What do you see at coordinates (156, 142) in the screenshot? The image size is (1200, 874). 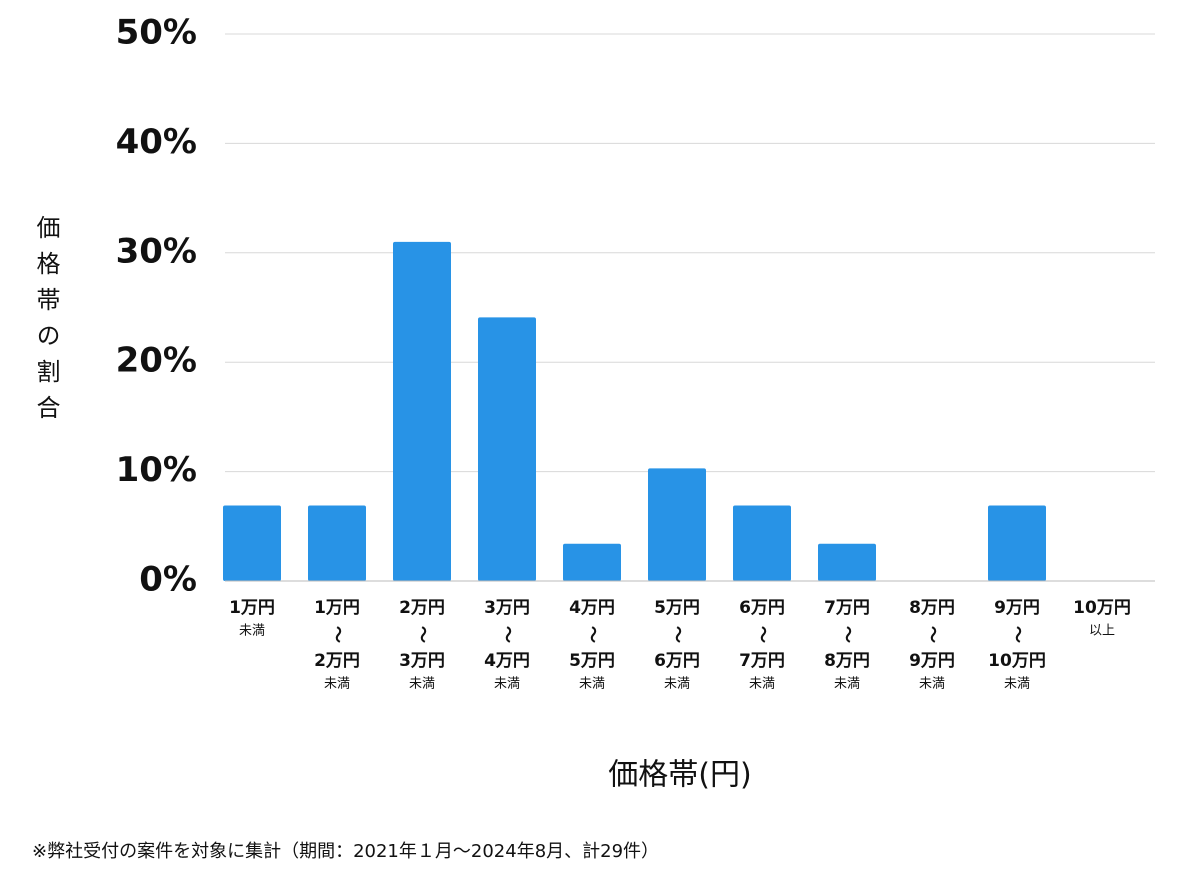 I see `y-tick-label: 40%` at bounding box center [156, 142].